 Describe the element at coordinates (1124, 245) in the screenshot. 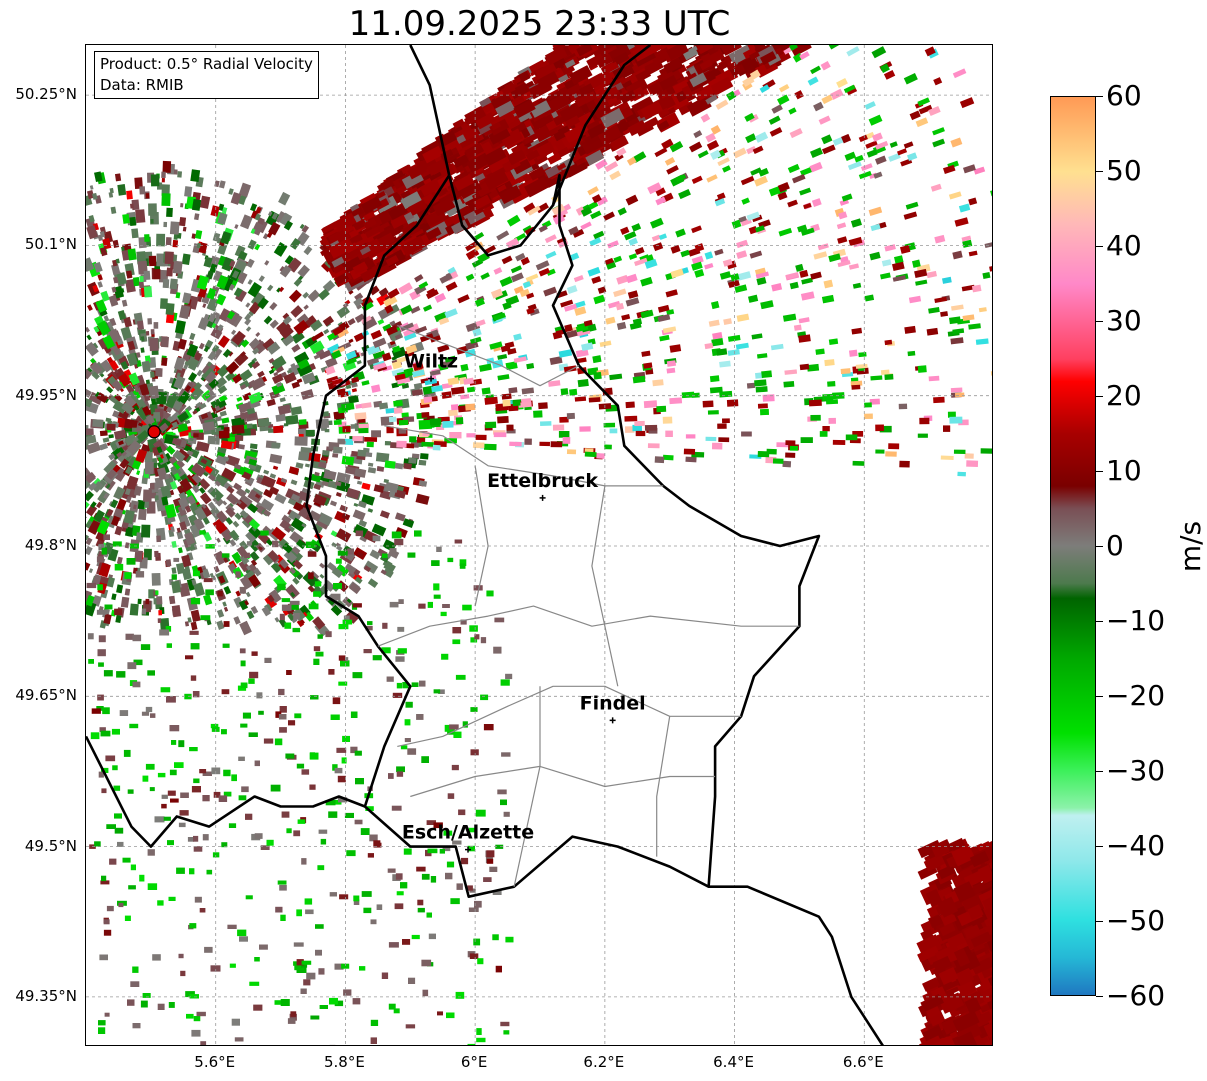

I see `colorbar-tick-label: 40` at that location.